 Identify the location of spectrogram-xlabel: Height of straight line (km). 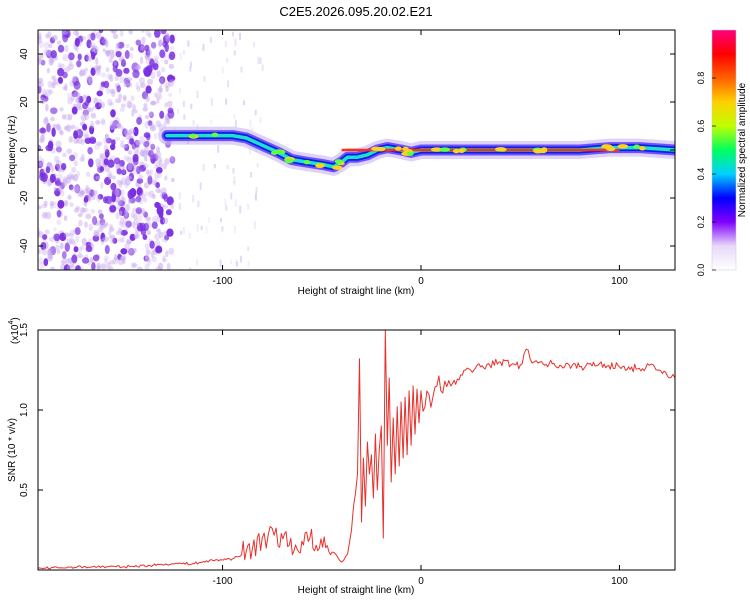
(356, 291).